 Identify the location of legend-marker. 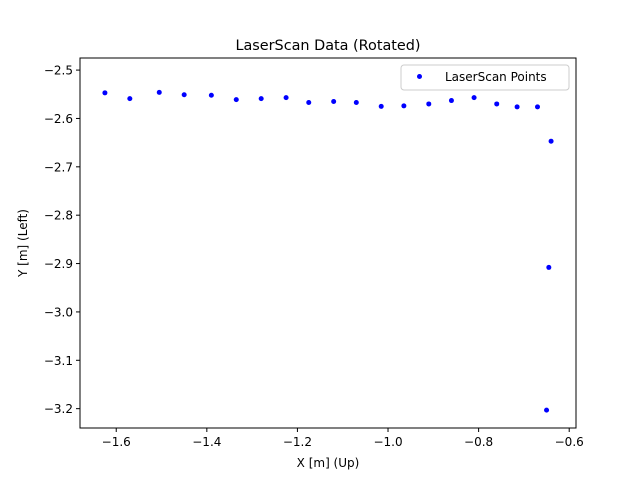
(419, 76).